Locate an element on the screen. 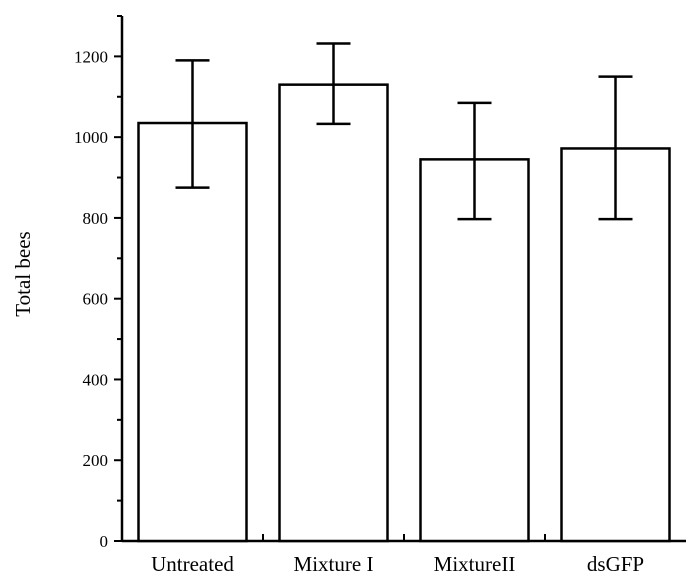 This screenshot has height=576, width=687. x-tick-label: dsGFP is located at coordinates (615, 564).